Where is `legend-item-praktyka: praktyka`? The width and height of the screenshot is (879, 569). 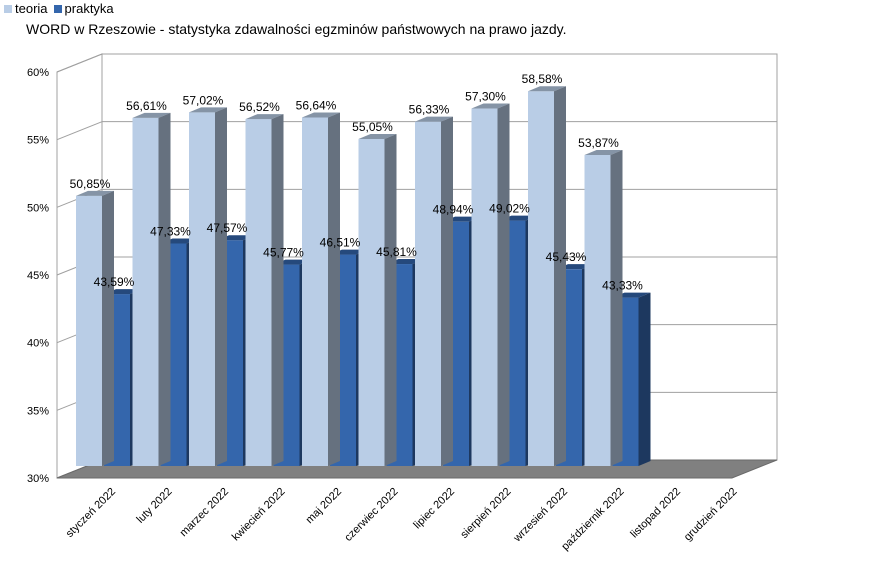
legend-item-praktyka: praktyka is located at coordinates (83, 8).